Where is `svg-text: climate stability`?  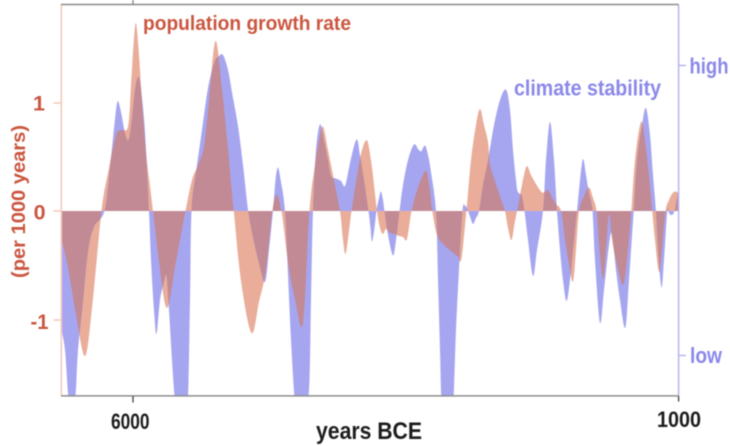
svg-text: climate stability is located at coordinates (588, 88).